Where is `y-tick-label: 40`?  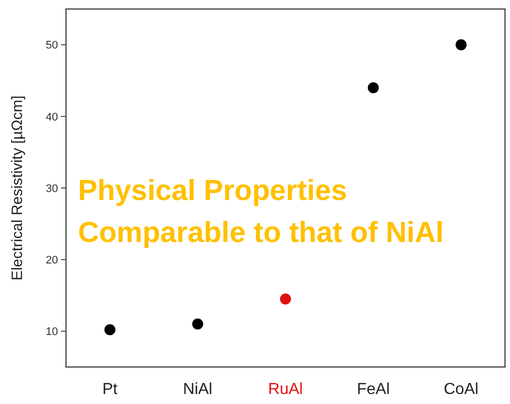
y-tick-label: 40 is located at coordinates (52, 117).